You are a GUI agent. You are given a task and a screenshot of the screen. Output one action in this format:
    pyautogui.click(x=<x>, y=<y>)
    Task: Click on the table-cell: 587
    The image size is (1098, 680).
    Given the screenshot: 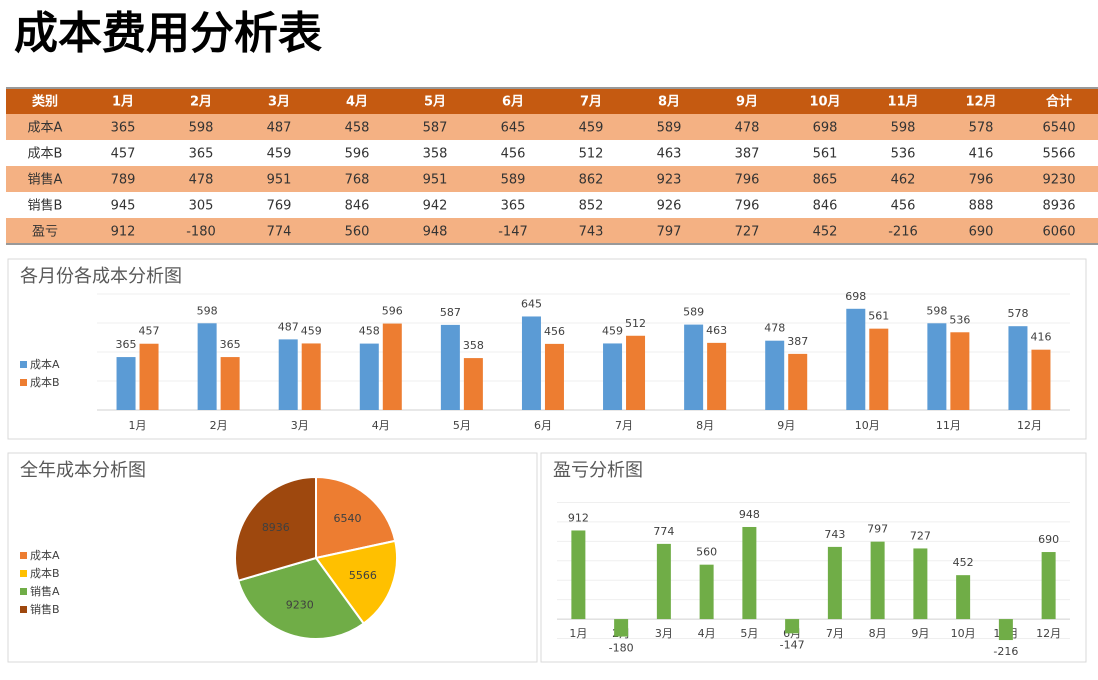 What is the action you would take?
    pyautogui.click(x=435, y=128)
    